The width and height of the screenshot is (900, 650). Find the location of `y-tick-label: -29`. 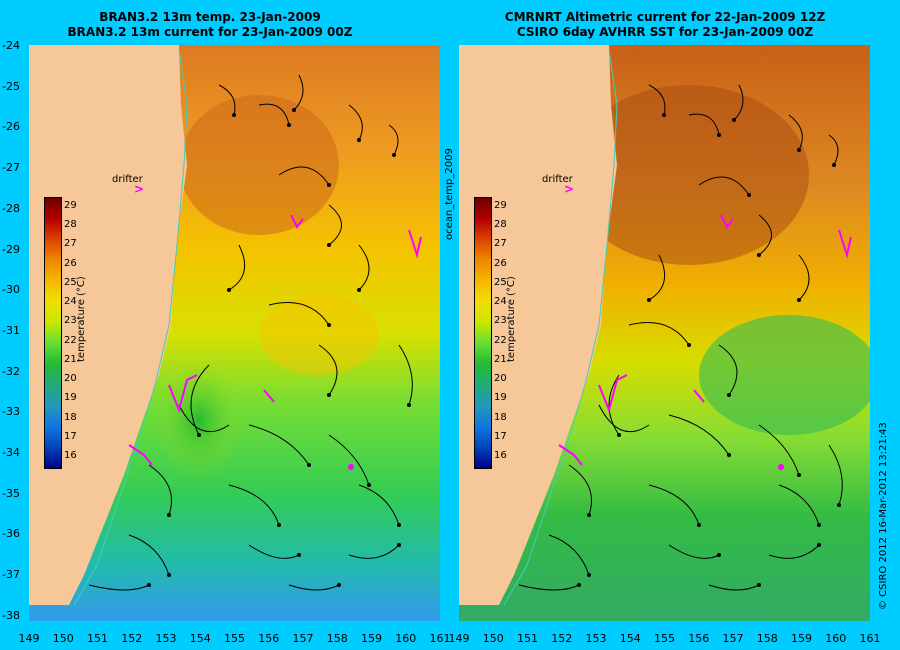

y-tick-label: -29 is located at coordinates (11, 249).